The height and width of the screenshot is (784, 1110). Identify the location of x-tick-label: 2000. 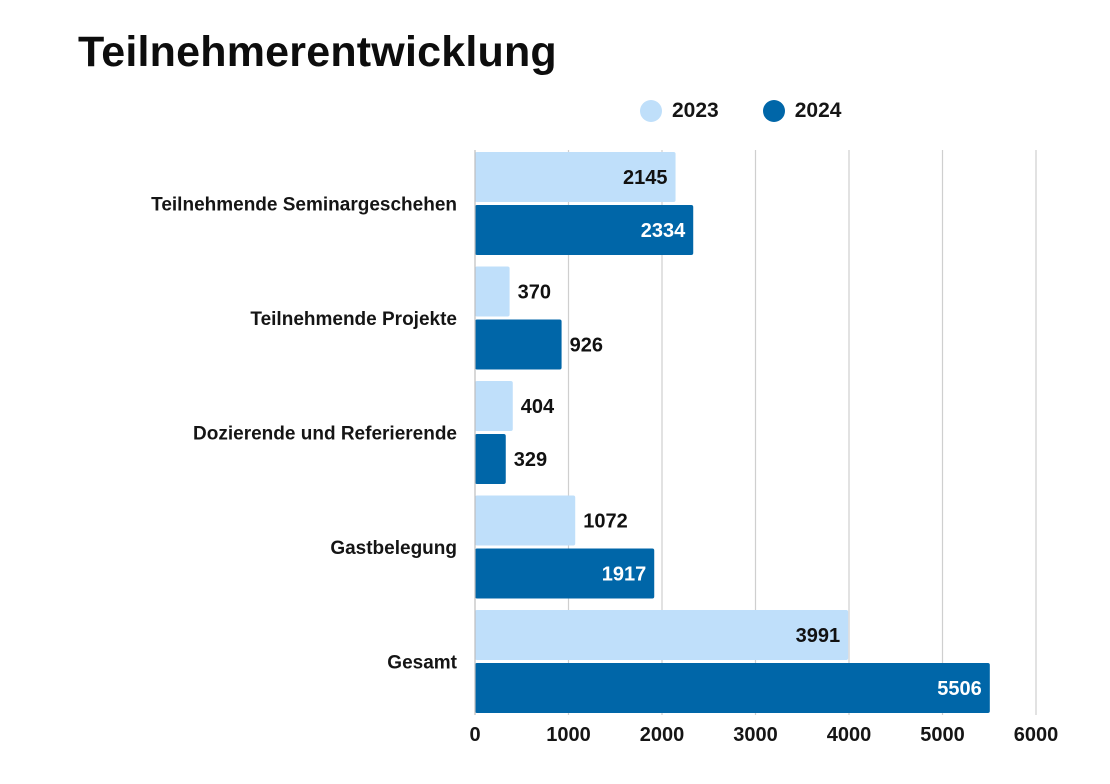
(662, 735).